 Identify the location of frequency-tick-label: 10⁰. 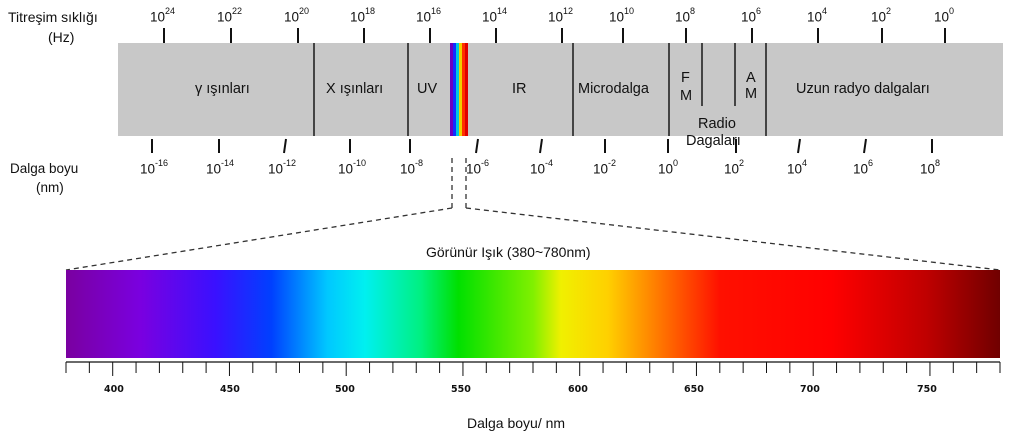
(944, 15).